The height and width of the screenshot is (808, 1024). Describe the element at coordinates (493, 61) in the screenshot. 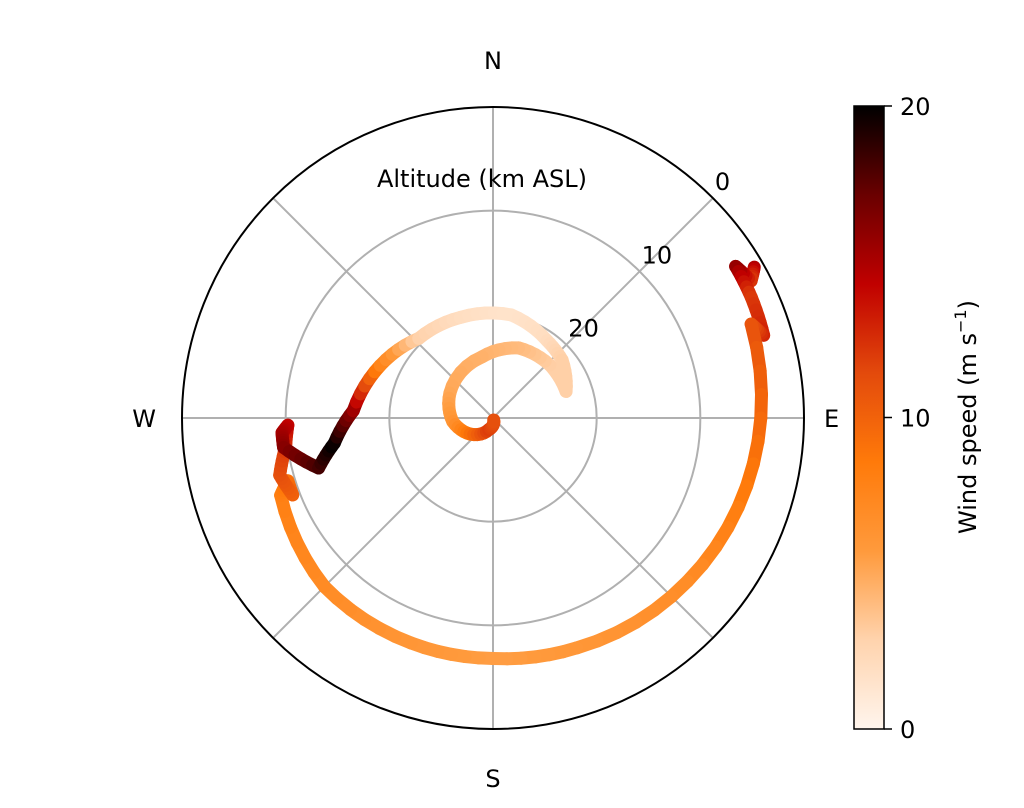

I see `direction-label-north: N` at that location.